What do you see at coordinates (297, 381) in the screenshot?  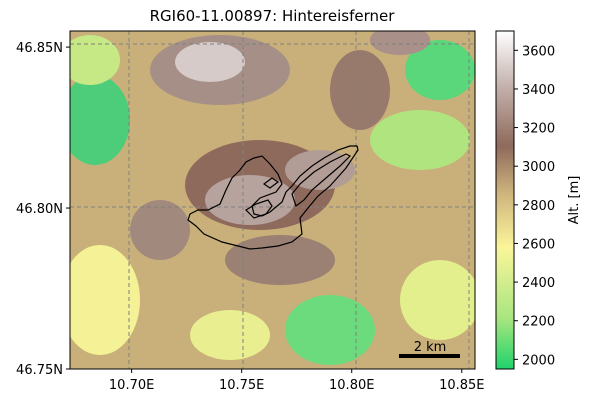 I see `x-axis: 10.70E 10.75E 10.80E 10.85E` at bounding box center [297, 381].